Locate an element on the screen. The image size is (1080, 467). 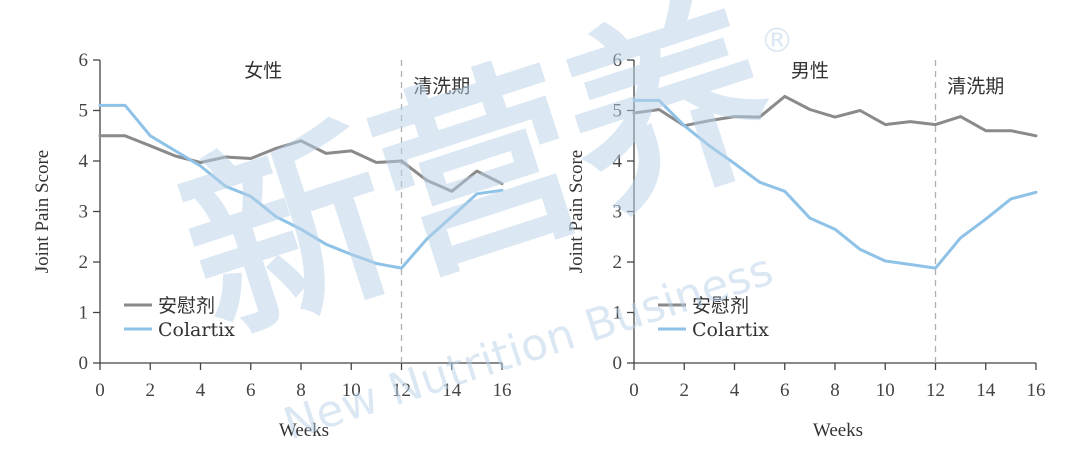
watermark-registered-mark: ® is located at coordinates (777, 41).